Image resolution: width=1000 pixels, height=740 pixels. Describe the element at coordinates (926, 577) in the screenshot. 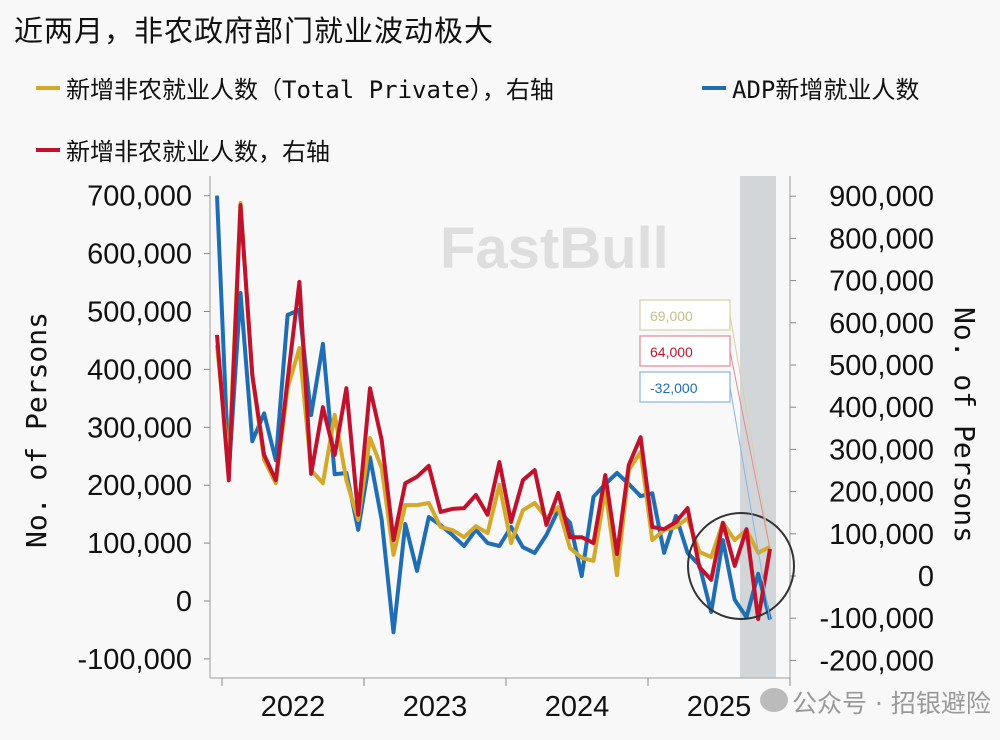

I see `right-tick-label: 0` at that location.